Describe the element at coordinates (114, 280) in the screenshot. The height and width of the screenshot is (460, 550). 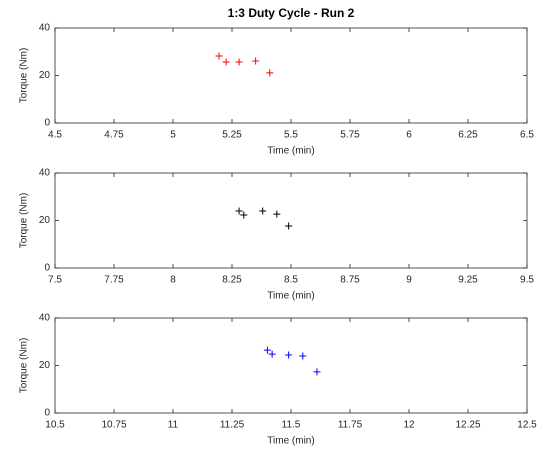
I see `x-tick-label: 7.75` at that location.